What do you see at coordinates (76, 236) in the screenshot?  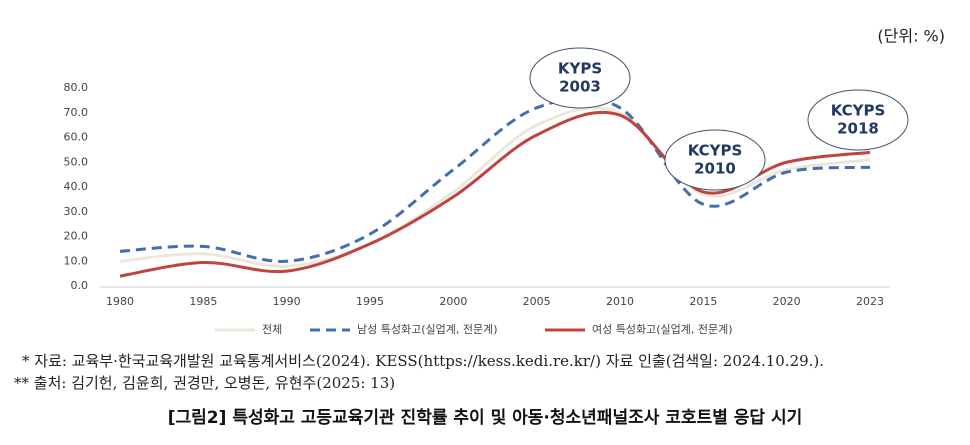 I see `y-tick-label: 20.0` at bounding box center [76, 236].